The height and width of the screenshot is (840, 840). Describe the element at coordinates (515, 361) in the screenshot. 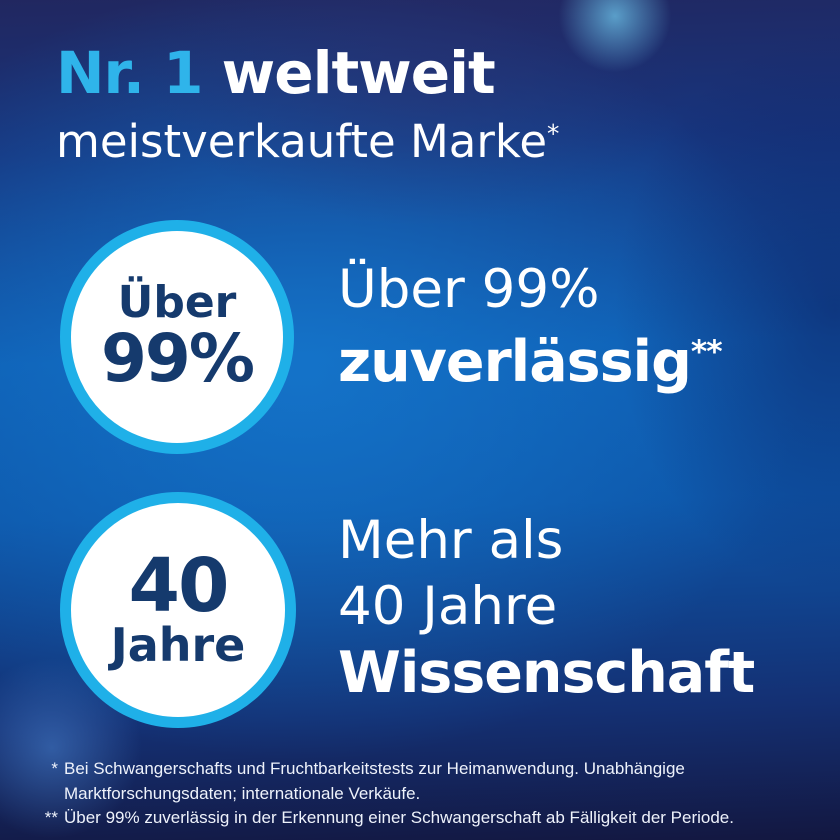

I see `stat-reliability-keyword: zuverlässig` at that location.